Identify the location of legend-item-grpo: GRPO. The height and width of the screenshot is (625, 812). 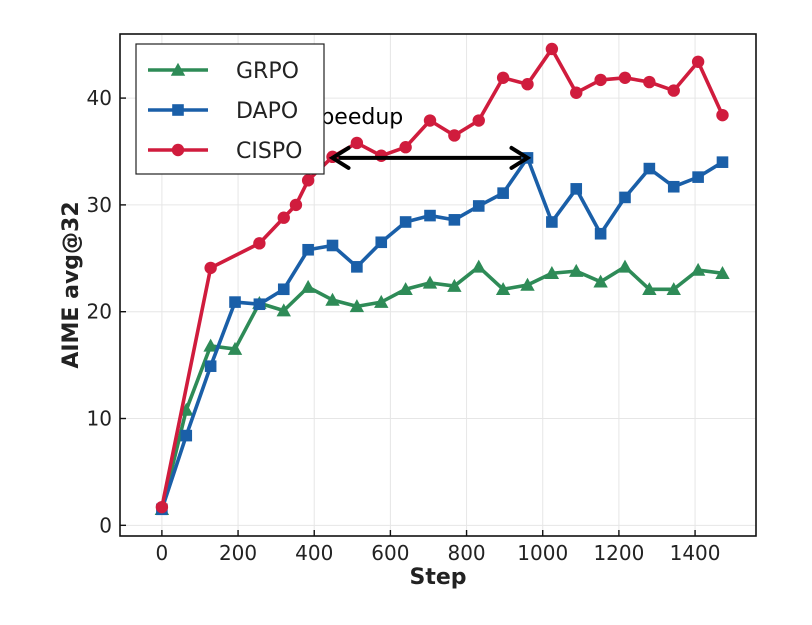
(223, 71).